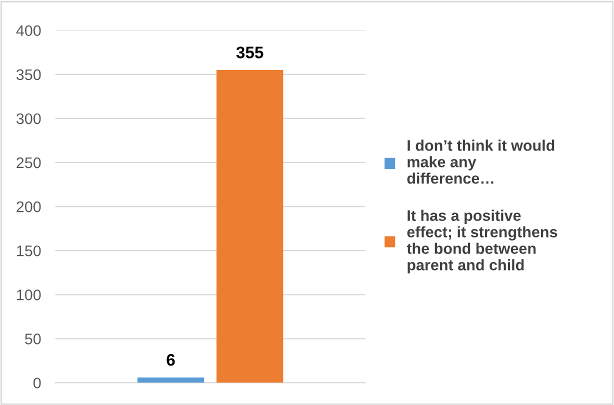 The width and height of the screenshot is (614, 405). Describe the element at coordinates (28, 206) in the screenshot. I see `y-tick-label: 200` at that location.